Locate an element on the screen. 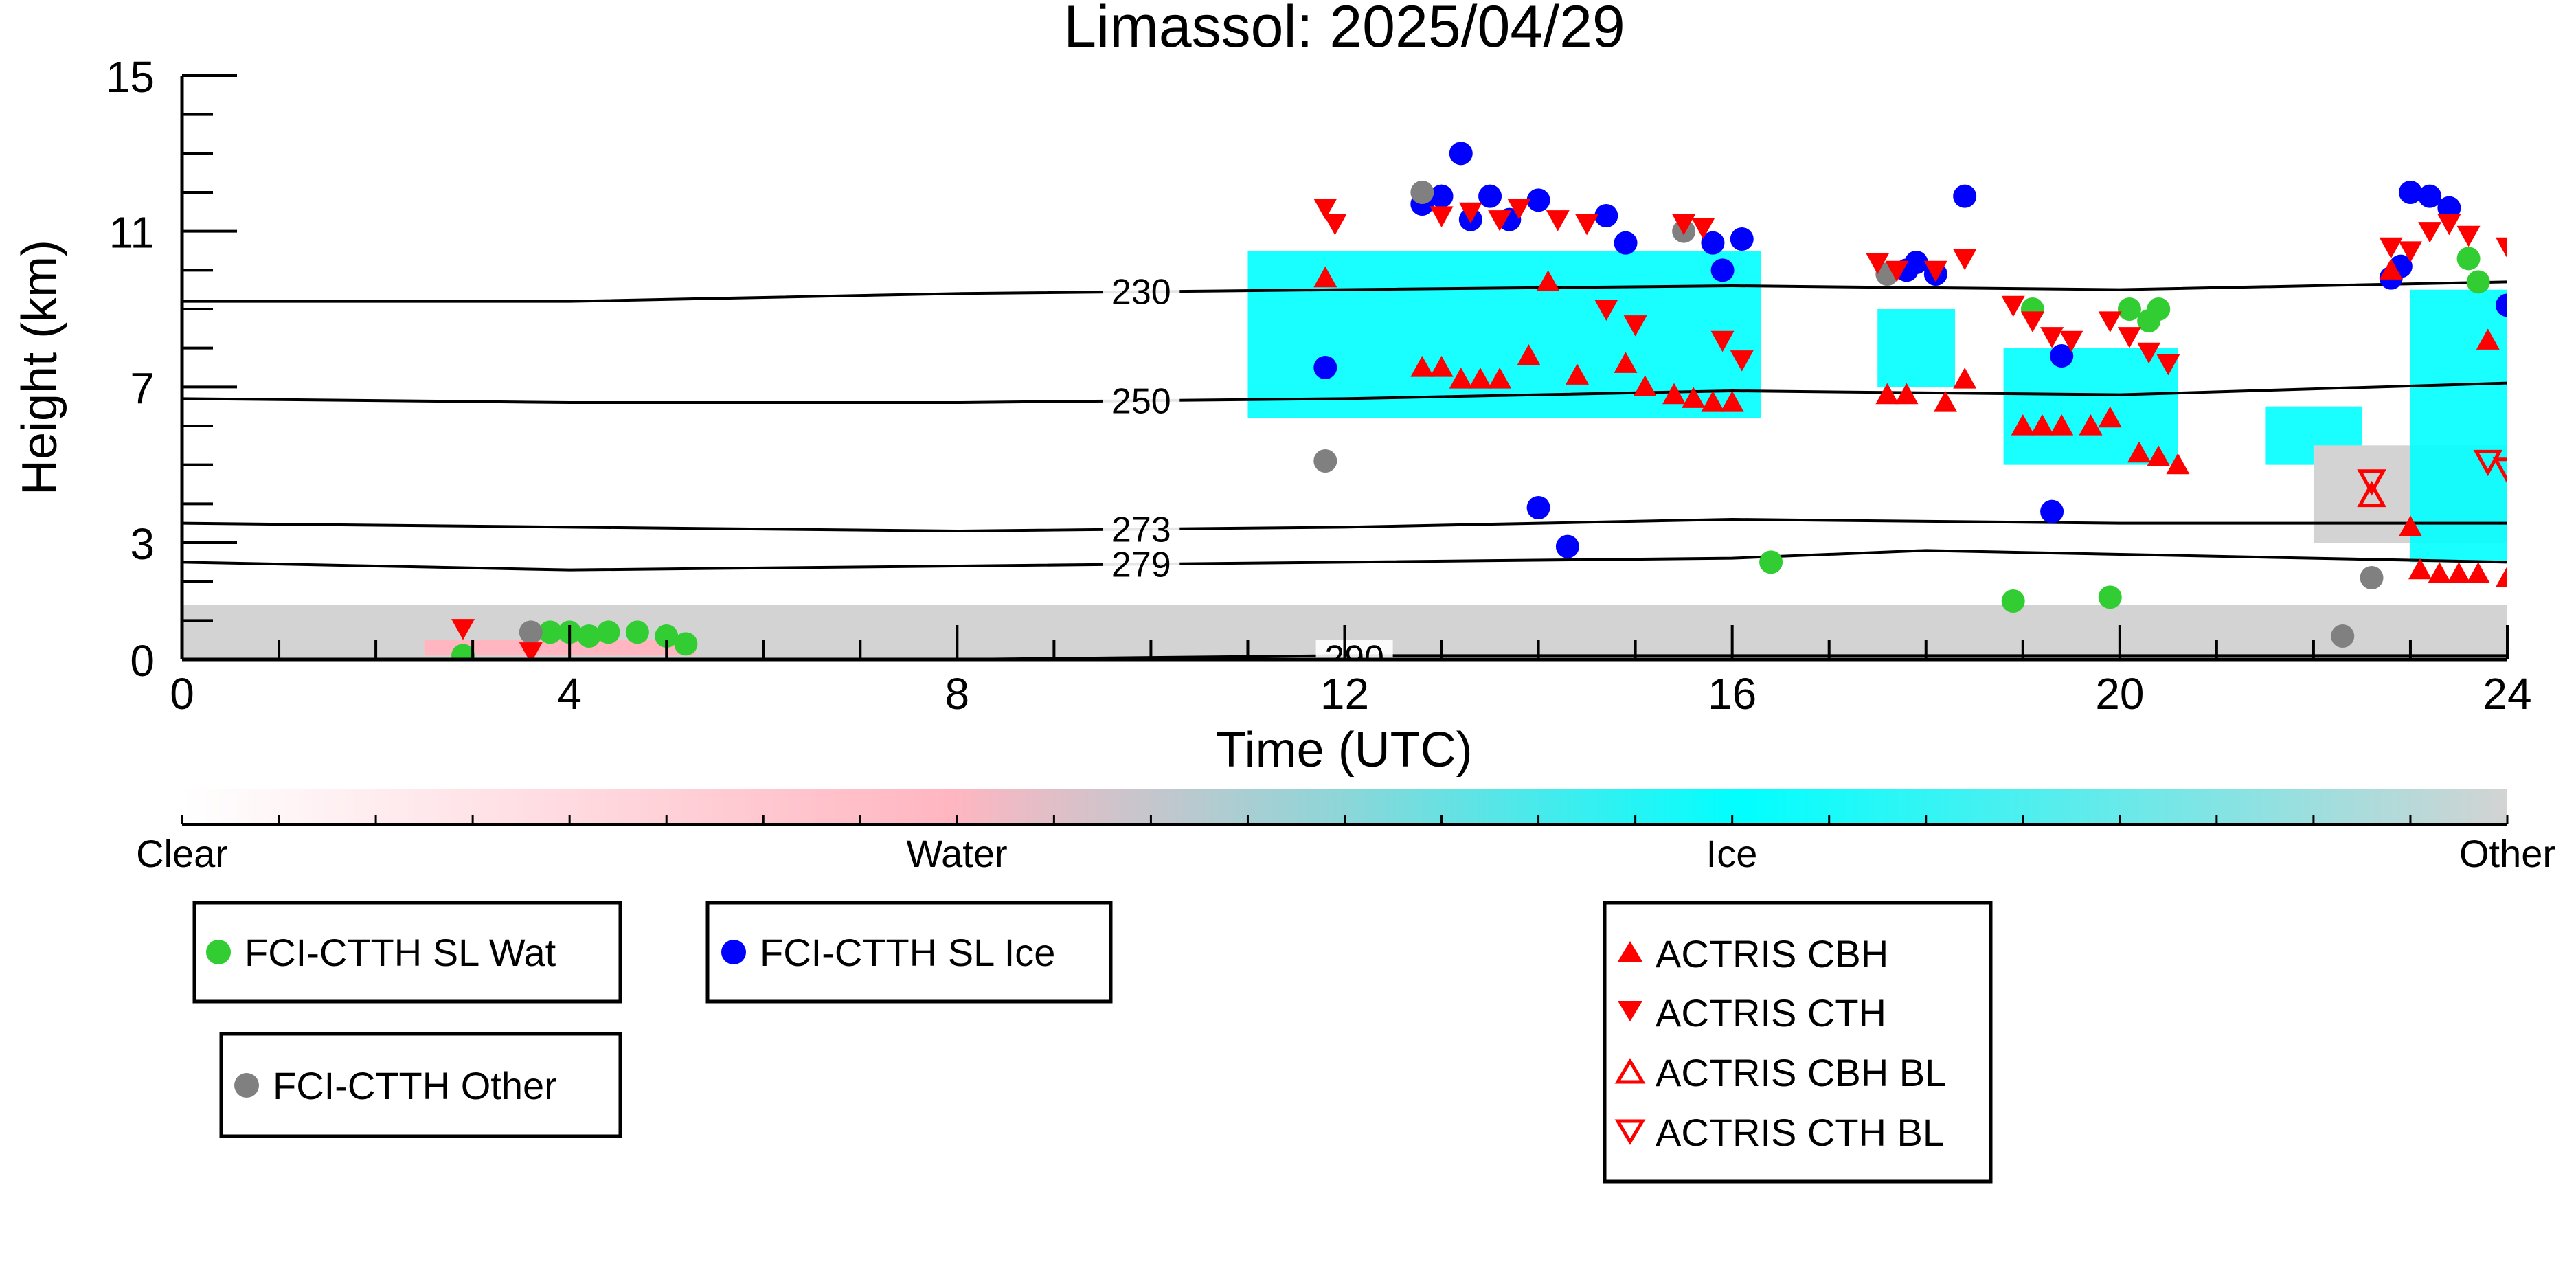 The image size is (2576, 1288). contour-label-273: 273 is located at coordinates (1141, 530).